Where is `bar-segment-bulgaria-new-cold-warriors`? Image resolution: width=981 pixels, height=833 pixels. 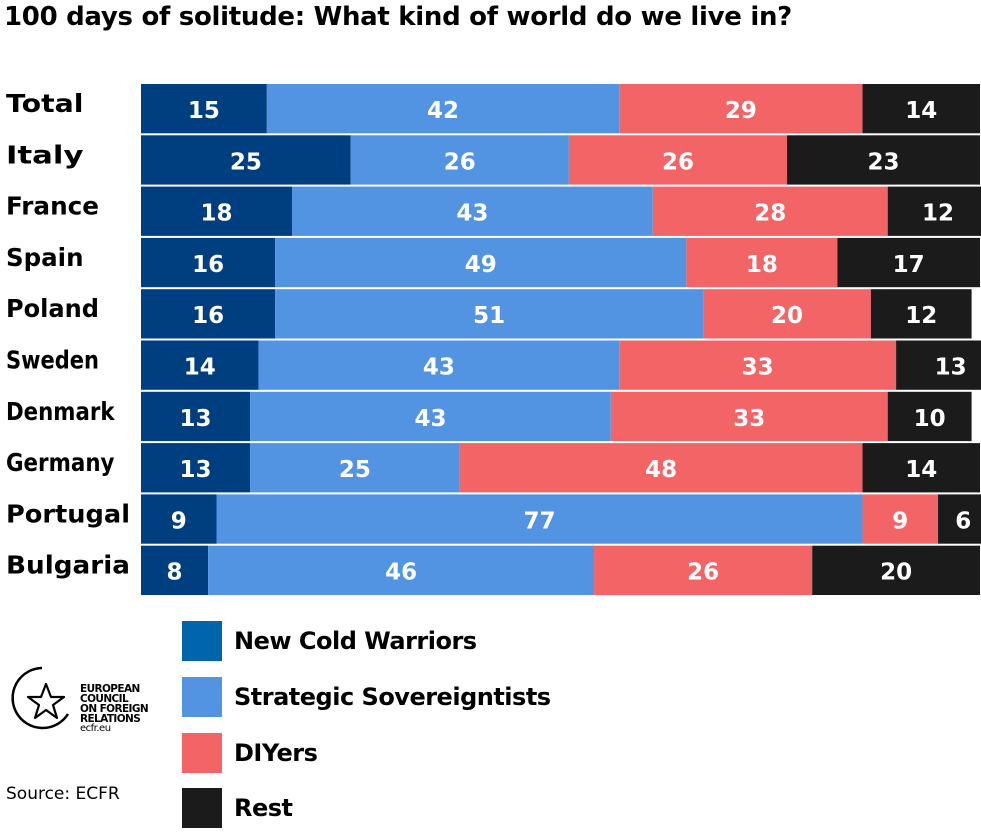 bar-segment-bulgaria-new-cold-warriors is located at coordinates (175, 570).